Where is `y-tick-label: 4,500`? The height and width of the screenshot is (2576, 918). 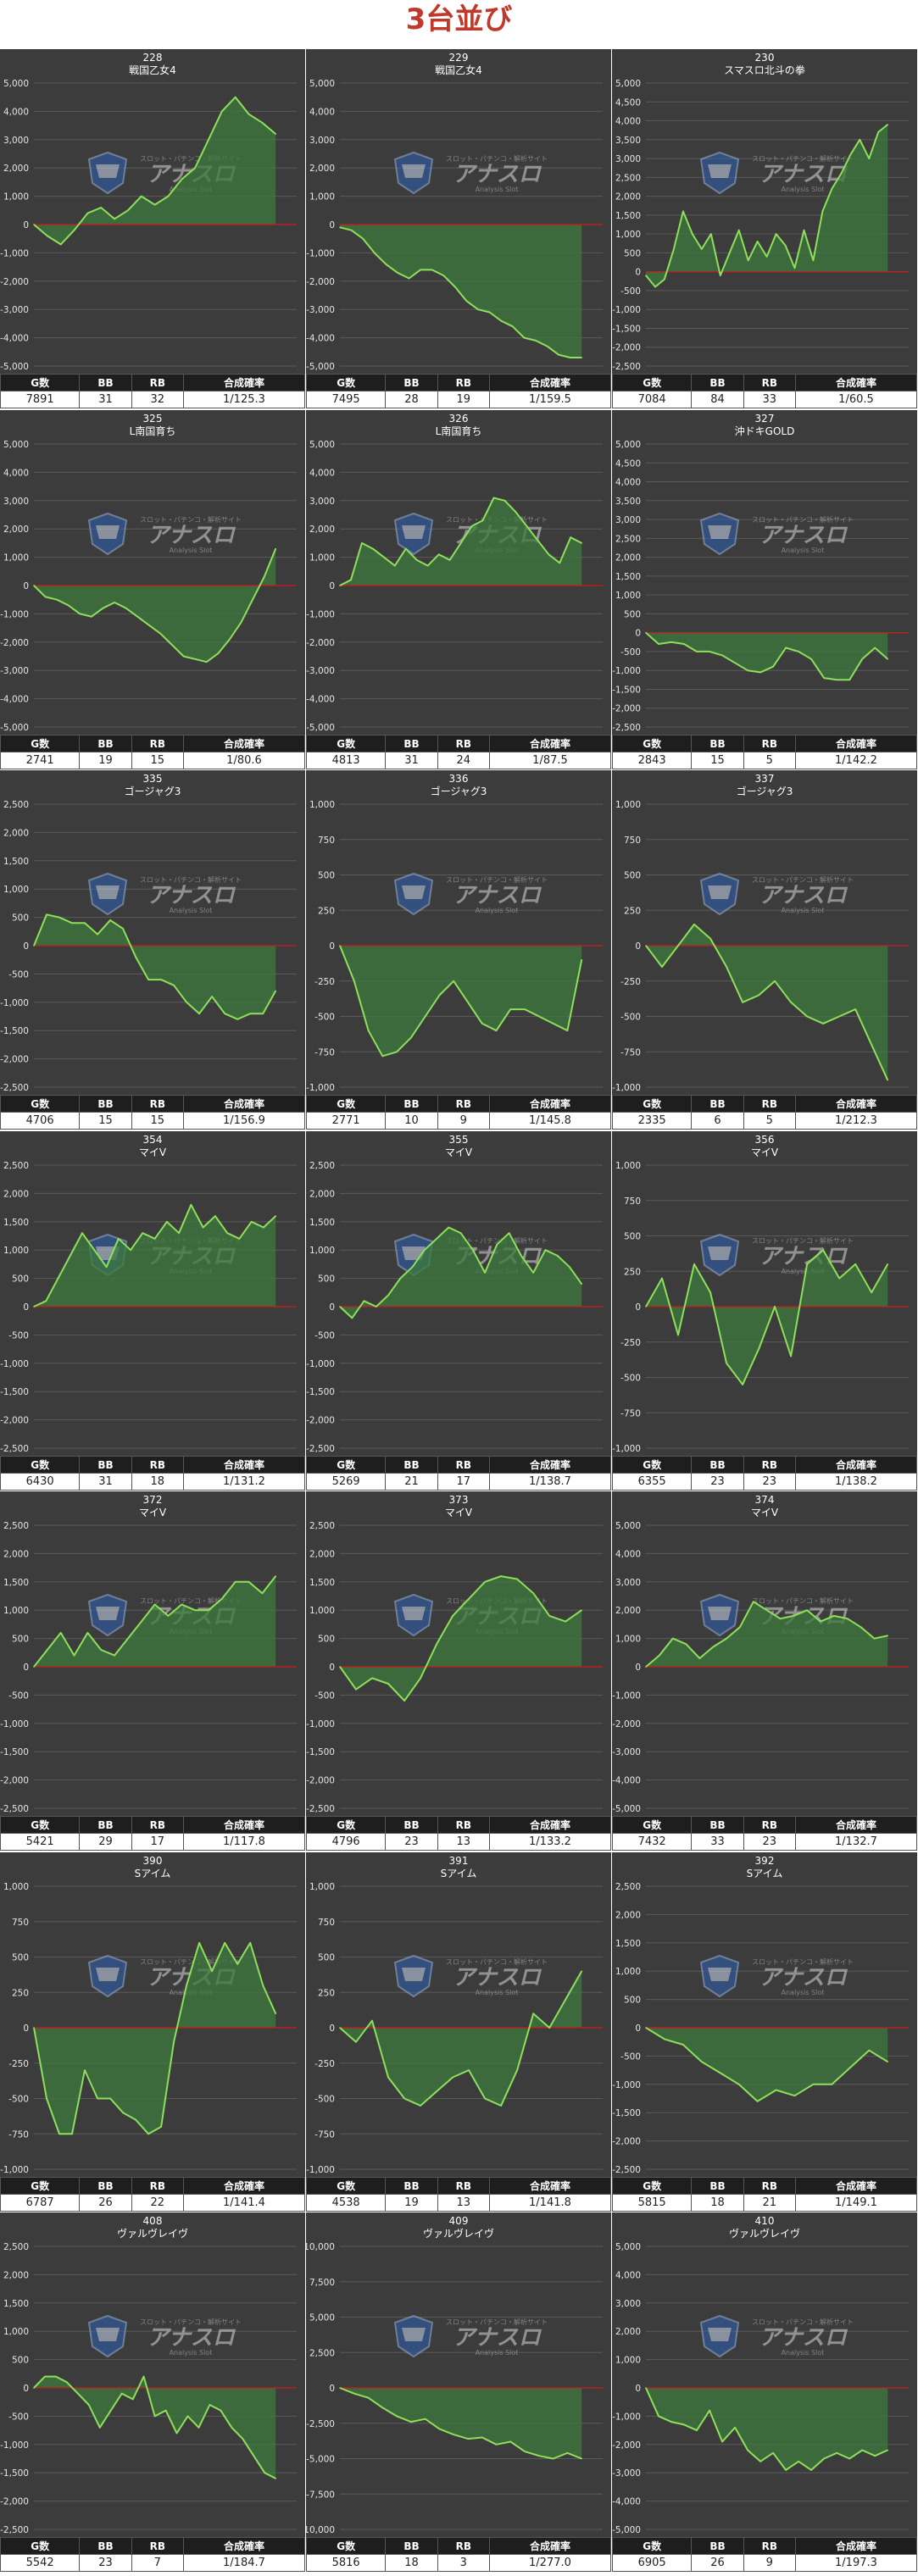 y-tick-label: 4,500 is located at coordinates (628, 102).